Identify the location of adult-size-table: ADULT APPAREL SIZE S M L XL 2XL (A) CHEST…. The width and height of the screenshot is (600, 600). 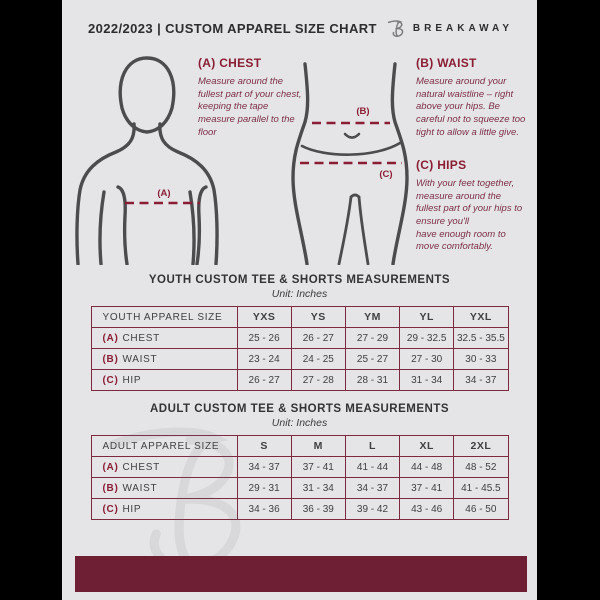
(299, 477).